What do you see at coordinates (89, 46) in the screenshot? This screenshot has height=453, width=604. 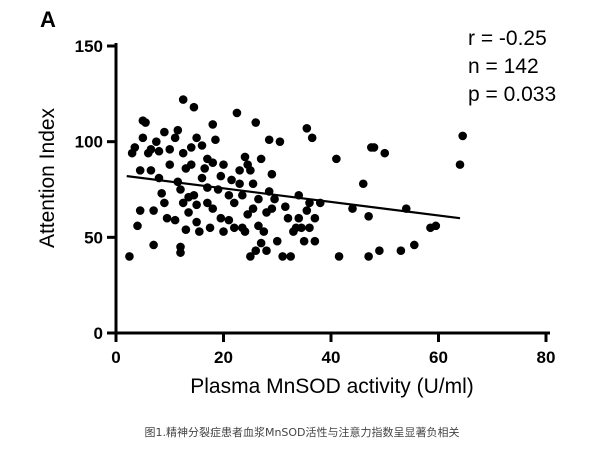 I see `y-tick-label: 150` at bounding box center [89, 46].